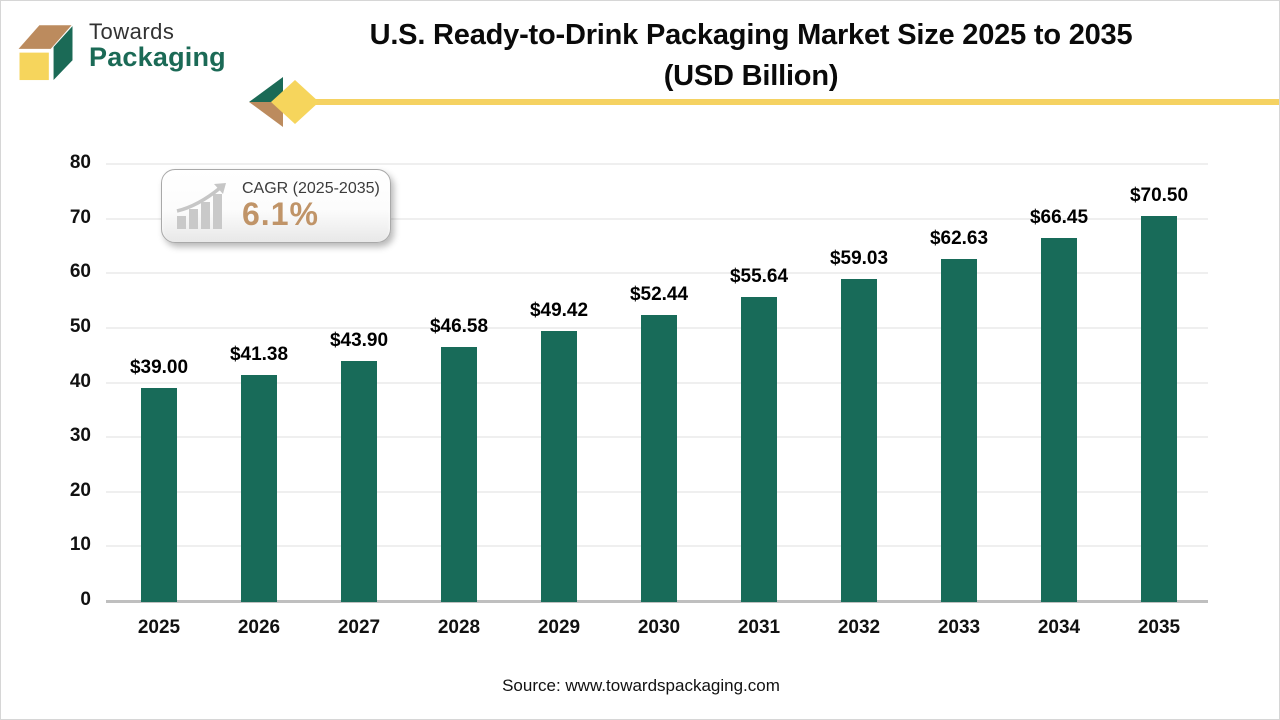  What do you see at coordinates (284, 102) in the screenshot?
I see `divider-arrow-icon` at bounding box center [284, 102].